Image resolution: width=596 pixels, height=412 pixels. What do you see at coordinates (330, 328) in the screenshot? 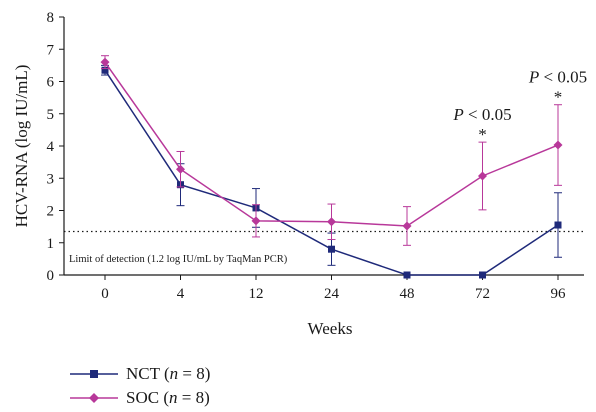
I see `x-axis-title: Weeks` at bounding box center [330, 328].